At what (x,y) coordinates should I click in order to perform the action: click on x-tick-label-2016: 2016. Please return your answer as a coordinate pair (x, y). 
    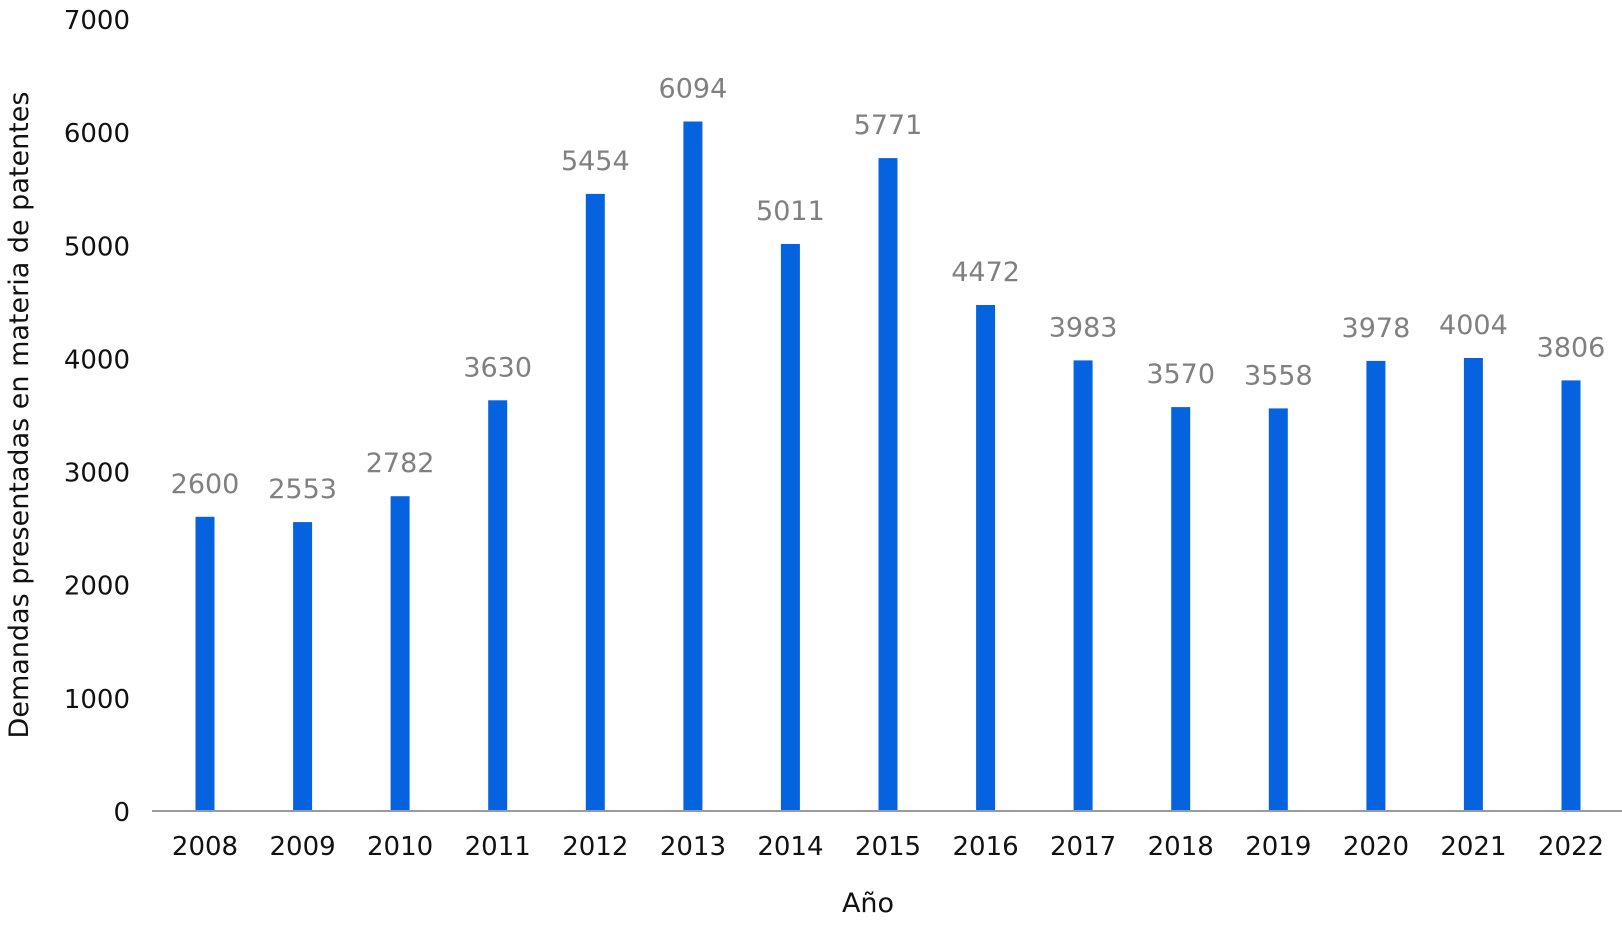
    Looking at the image, I should click on (986, 847).